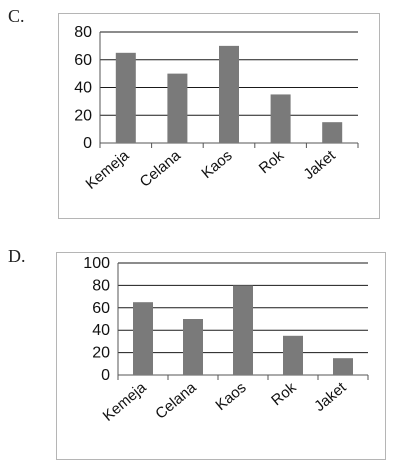  What do you see at coordinates (101, 330) in the screenshot?
I see `y-tick-label-d-2: 40` at bounding box center [101, 330].